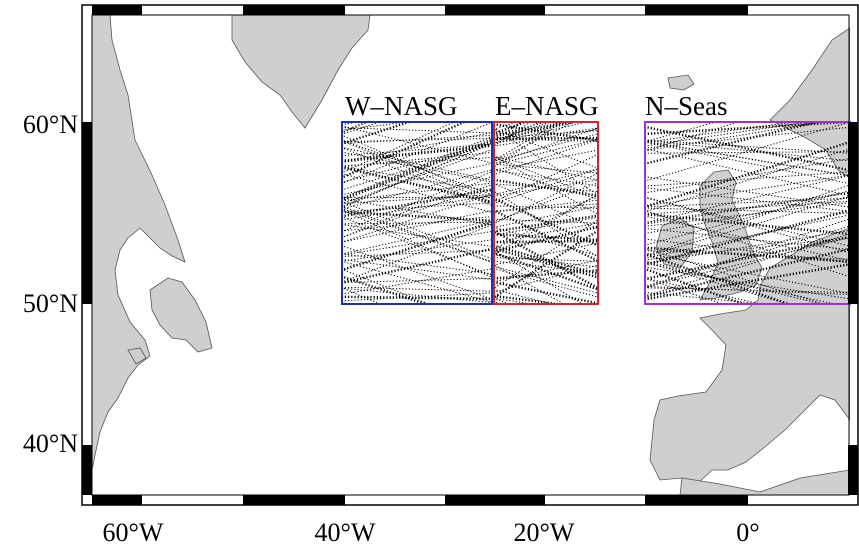 The height and width of the screenshot is (555, 859). I want to click on region-box, so click(546, 213).